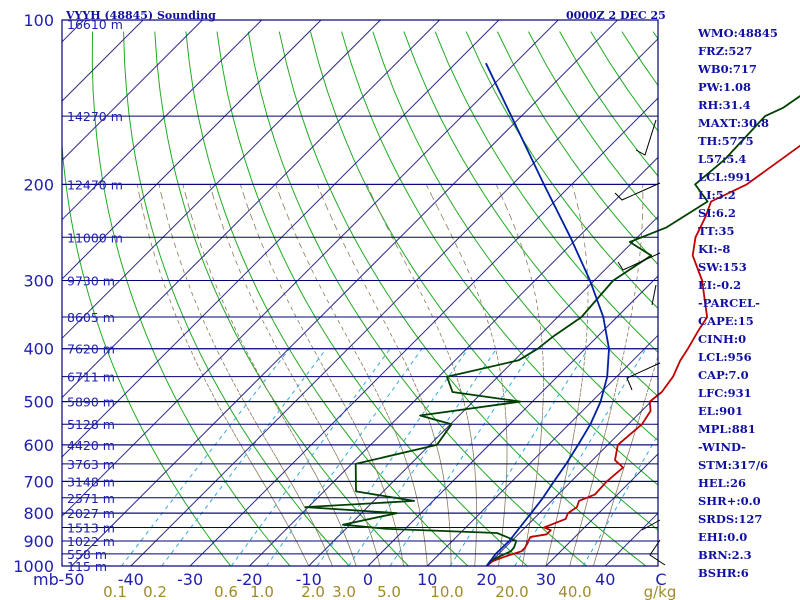  I want to click on height-label: 4420 m, so click(91, 445).